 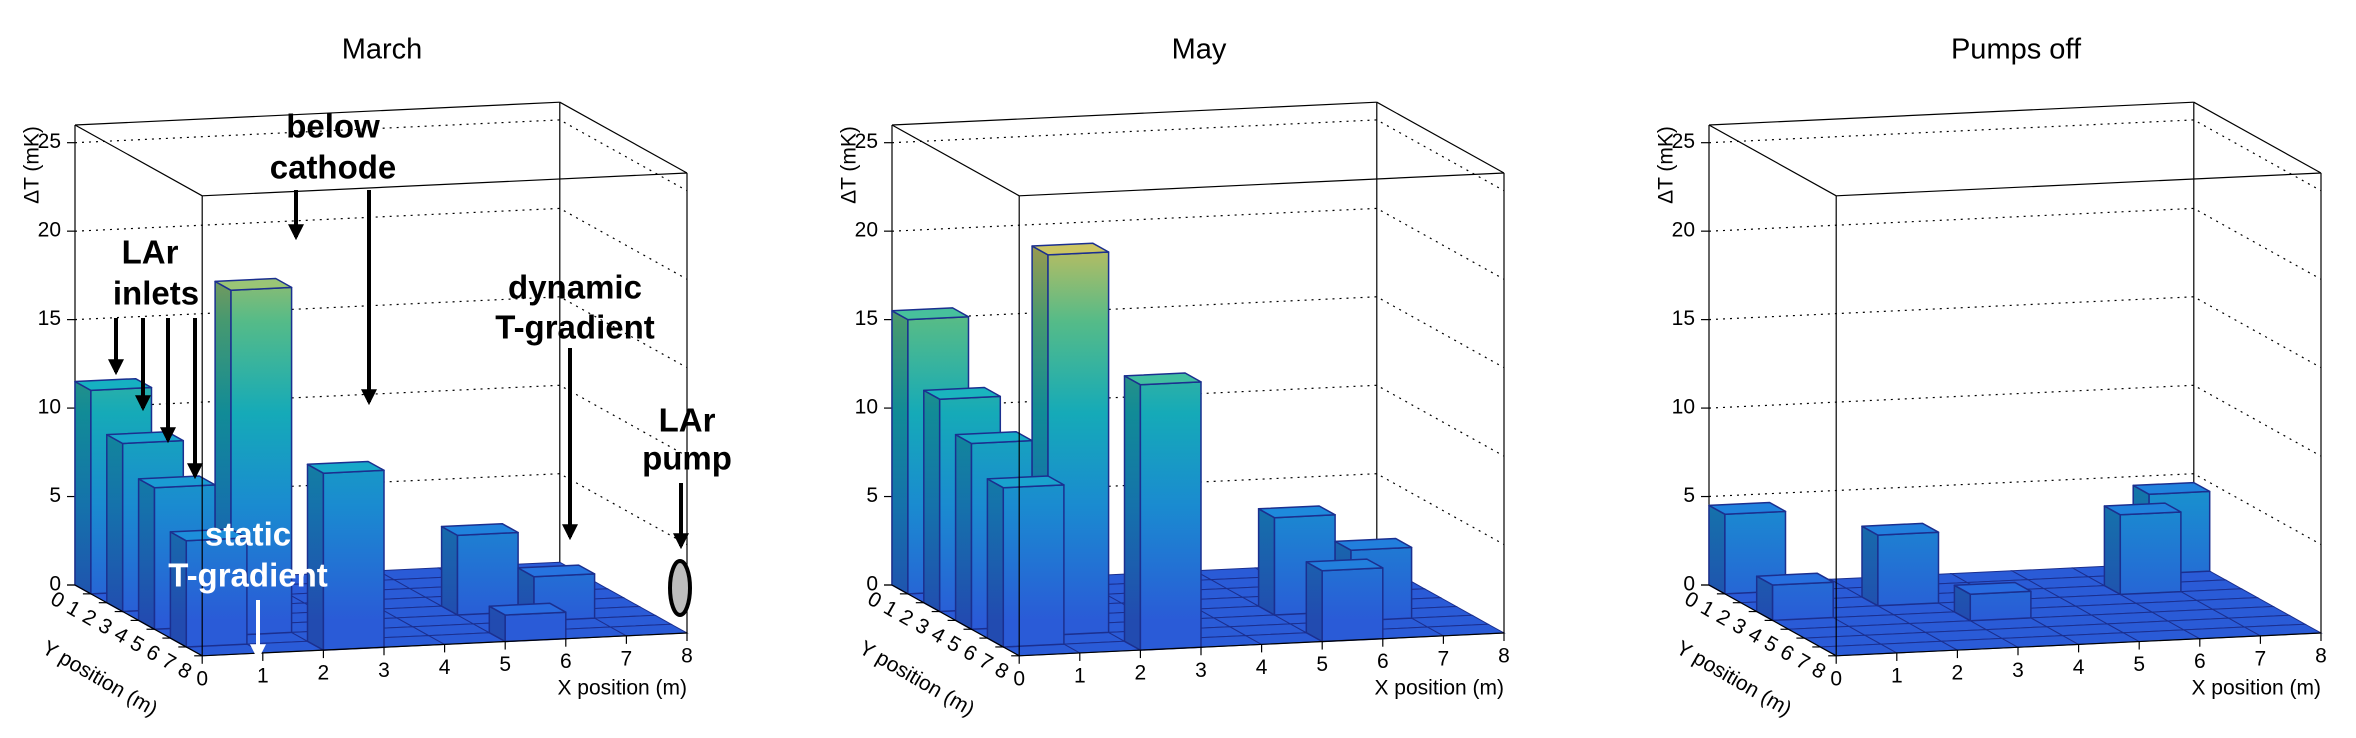 What do you see at coordinates (2200, 661) in the screenshot?
I see `x-tick-label: 6` at bounding box center [2200, 661].